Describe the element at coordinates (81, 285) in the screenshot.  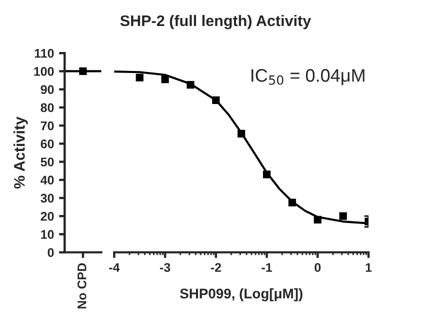
I see `x-tick-label: No CPD` at that location.